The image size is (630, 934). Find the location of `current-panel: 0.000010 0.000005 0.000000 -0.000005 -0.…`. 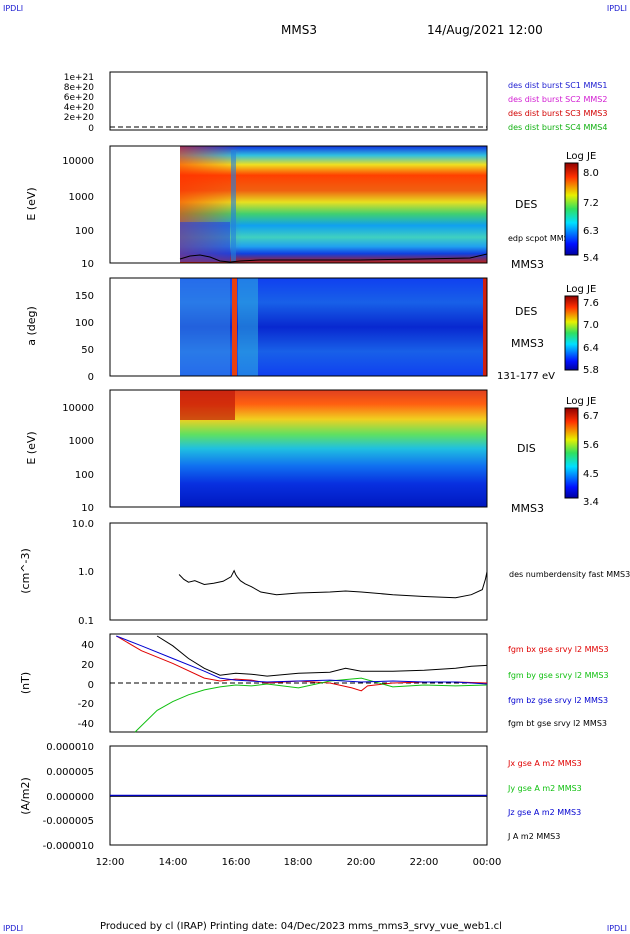

current-panel: 0.000010 0.000005 0.000000 -0.000005 -0.… is located at coordinates (300, 797).